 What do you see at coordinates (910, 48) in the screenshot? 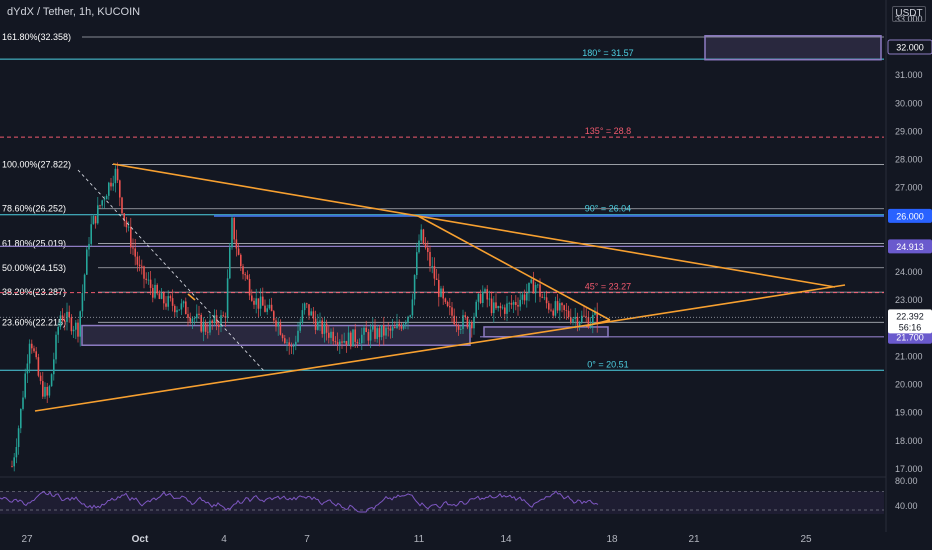
I see `price-tag-label: 32.000` at bounding box center [910, 48].